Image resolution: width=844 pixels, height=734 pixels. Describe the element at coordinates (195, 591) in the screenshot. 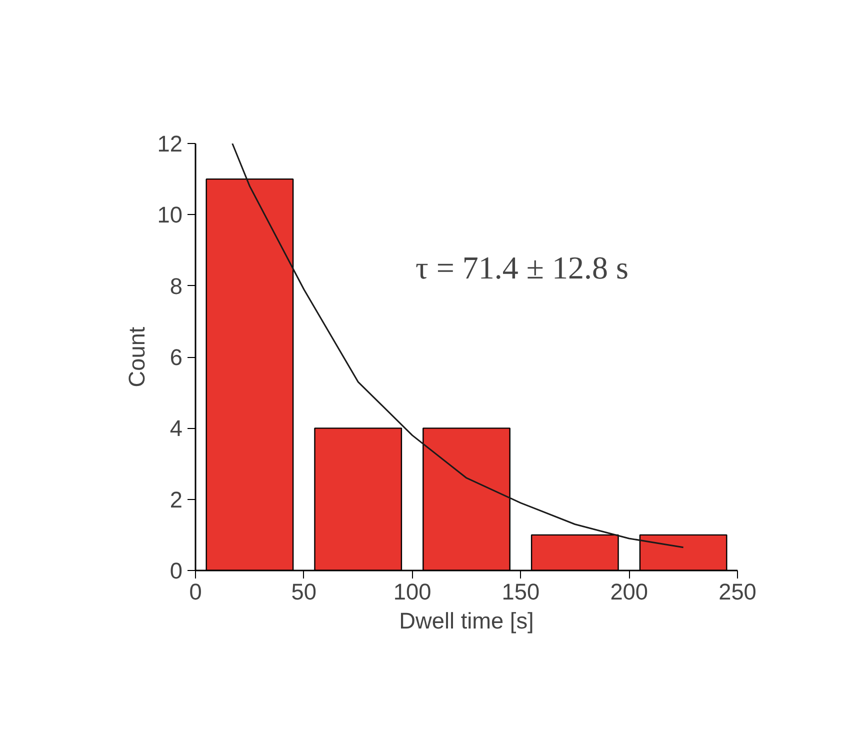

I see `x-tick-label: 0` at that location.